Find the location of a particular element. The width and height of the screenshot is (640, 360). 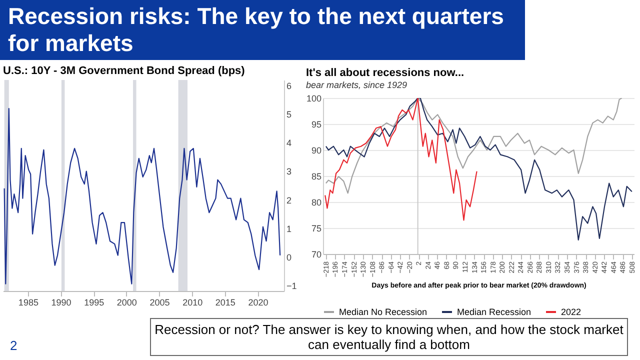

y-tick-label: 2 is located at coordinates (289, 200).